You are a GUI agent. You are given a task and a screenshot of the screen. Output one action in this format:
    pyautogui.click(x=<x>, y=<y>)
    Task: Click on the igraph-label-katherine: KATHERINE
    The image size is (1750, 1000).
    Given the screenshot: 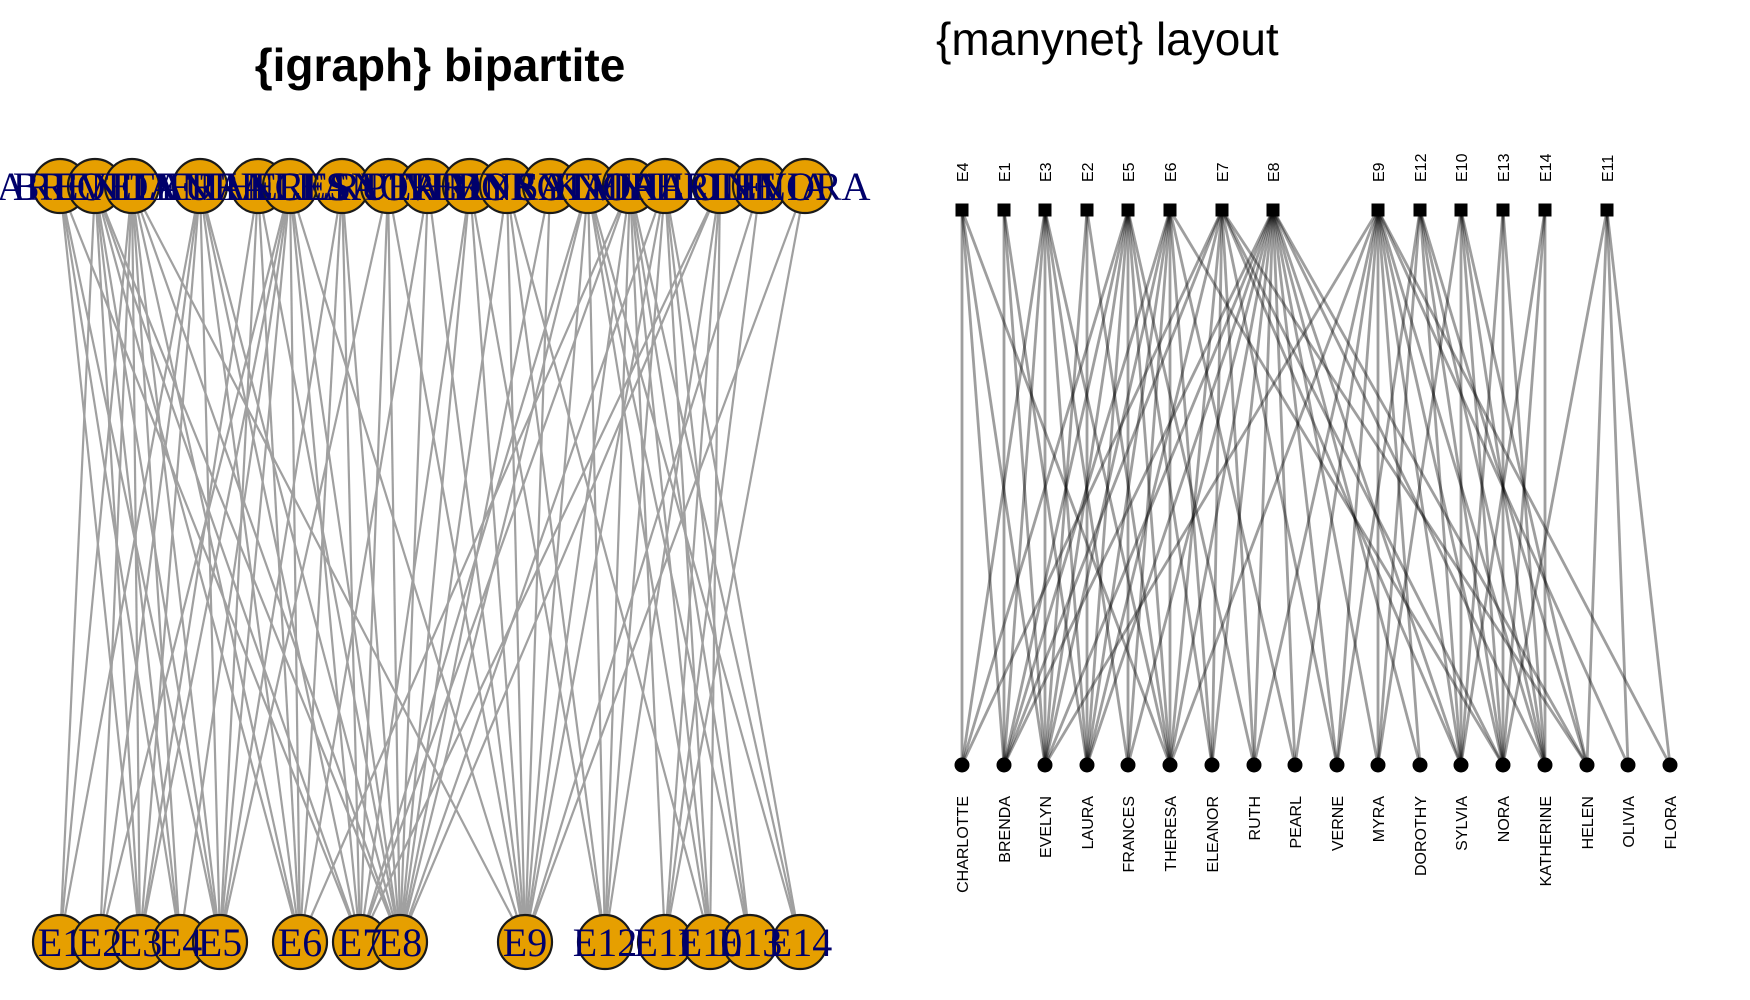 What is the action you would take?
    pyautogui.click(x=665, y=186)
    